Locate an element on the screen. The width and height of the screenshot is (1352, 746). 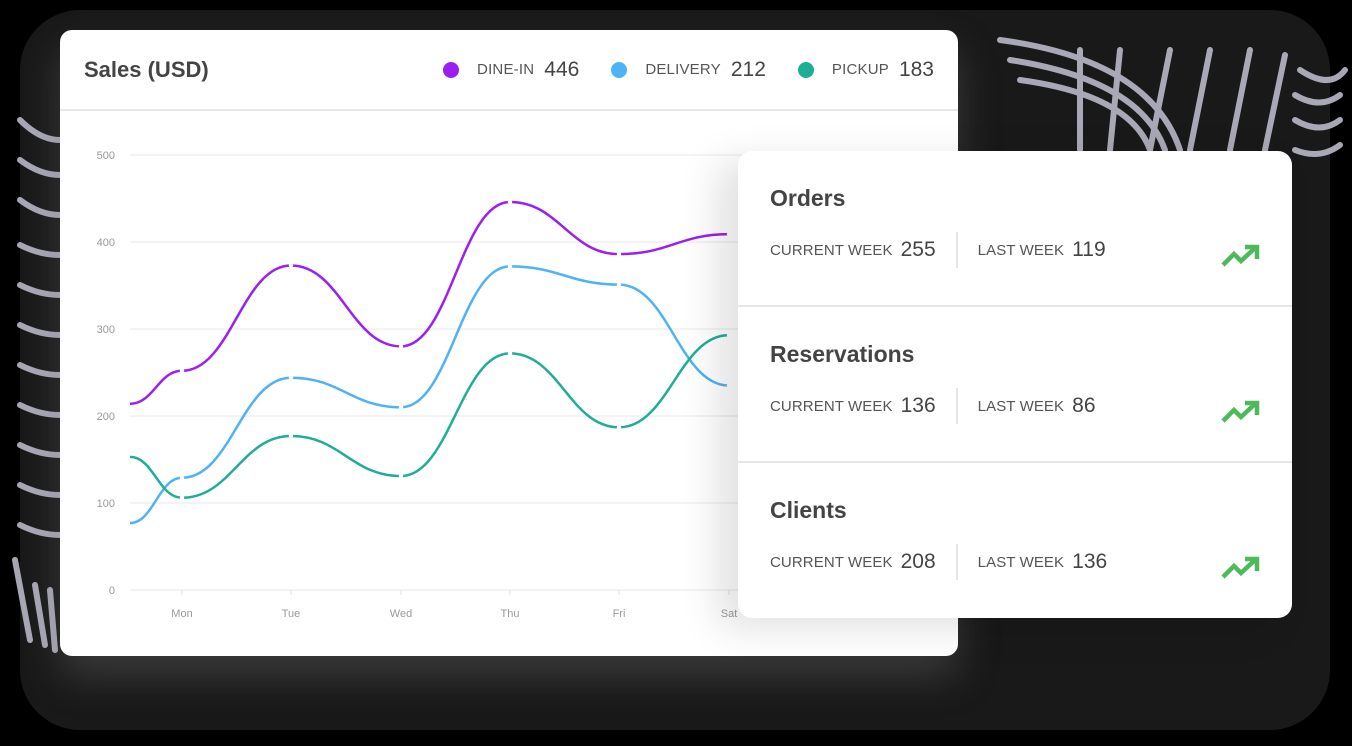
legend-value: 183 is located at coordinates (916, 69).